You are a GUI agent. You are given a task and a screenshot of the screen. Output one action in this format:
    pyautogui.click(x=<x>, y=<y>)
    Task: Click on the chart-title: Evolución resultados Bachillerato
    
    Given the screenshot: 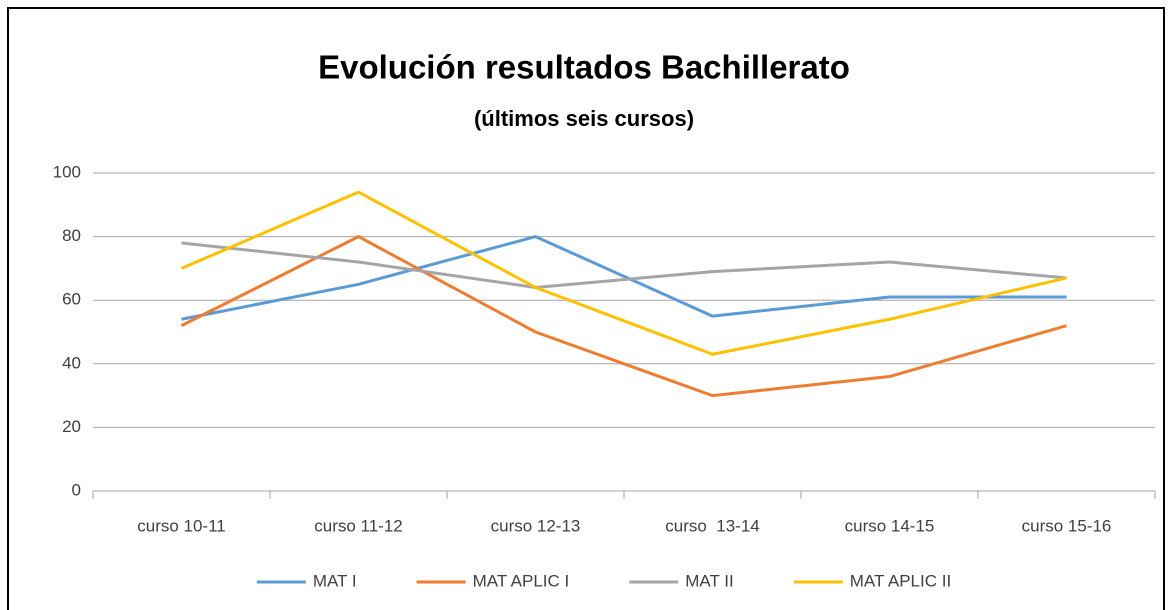 What is the action you would take?
    pyautogui.click(x=584, y=67)
    